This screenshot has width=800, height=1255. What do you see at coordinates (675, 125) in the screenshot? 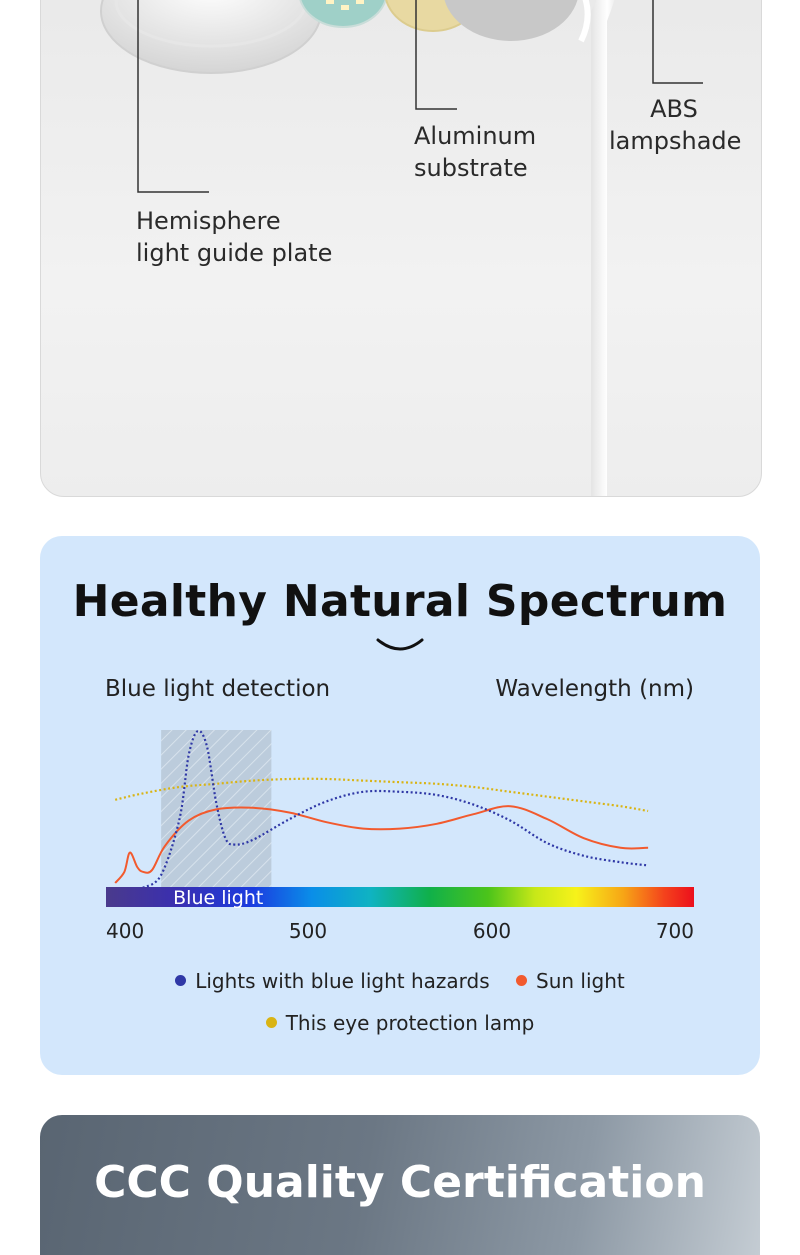
I see `abs-callout: ABS lampshade` at bounding box center [675, 125].